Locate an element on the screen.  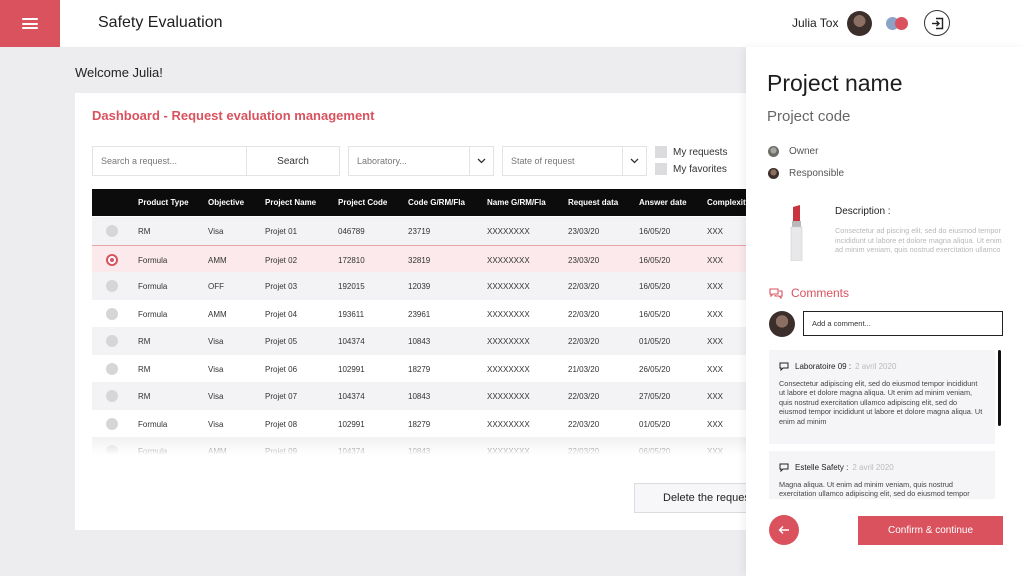
table-cell: 193611 is located at coordinates (351, 314).